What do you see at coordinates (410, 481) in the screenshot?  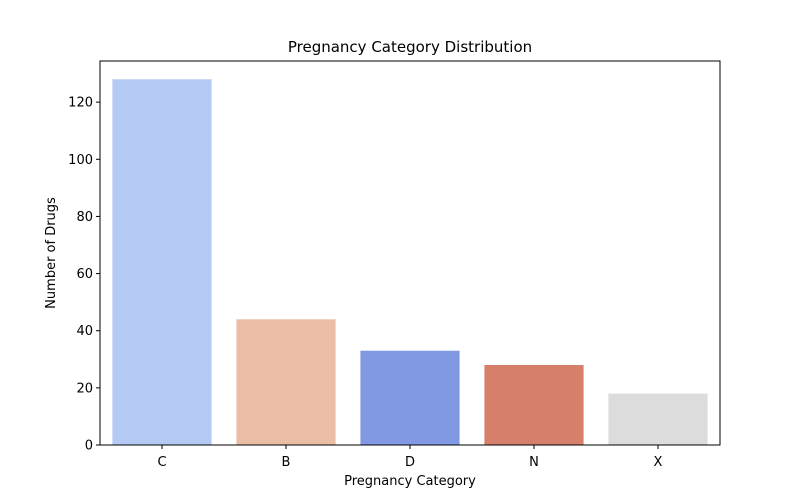 I see `x-axis-label: Pregnancy Category` at bounding box center [410, 481].